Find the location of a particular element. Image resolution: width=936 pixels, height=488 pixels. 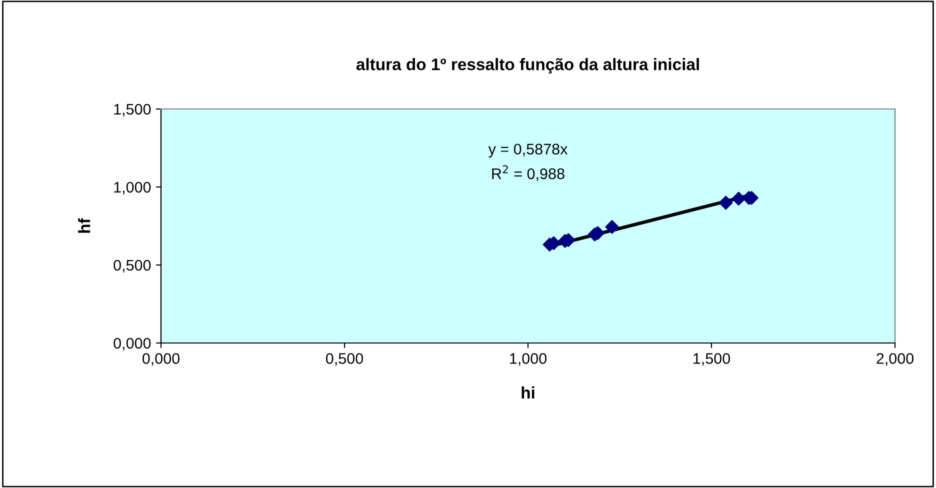

y-tick-label: 0,000 is located at coordinates (132, 344).